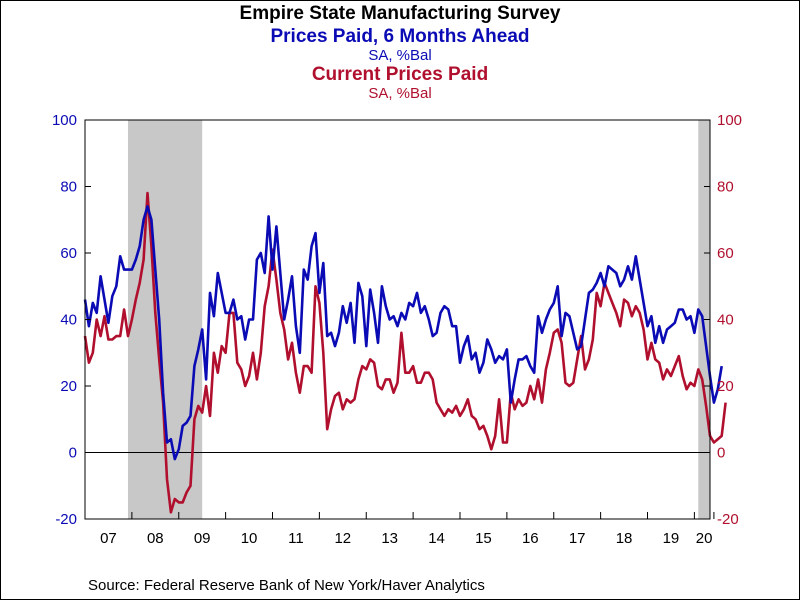  Describe the element at coordinates (155, 538) in the screenshot. I see `x-tick-label: 08` at that location.